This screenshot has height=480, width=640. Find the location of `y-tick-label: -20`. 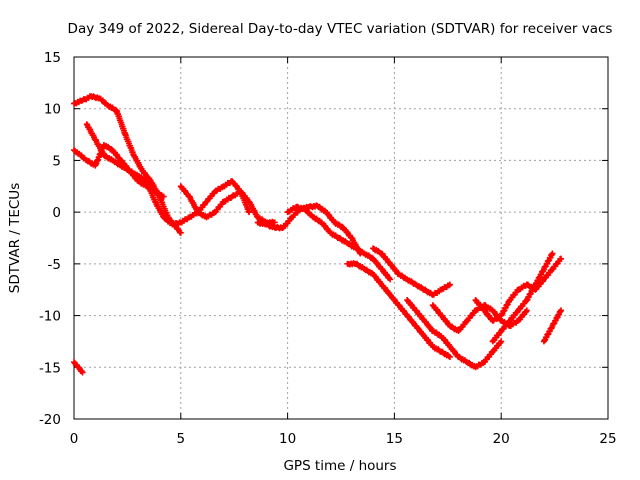

y-tick-label: -20 is located at coordinates (50, 420).